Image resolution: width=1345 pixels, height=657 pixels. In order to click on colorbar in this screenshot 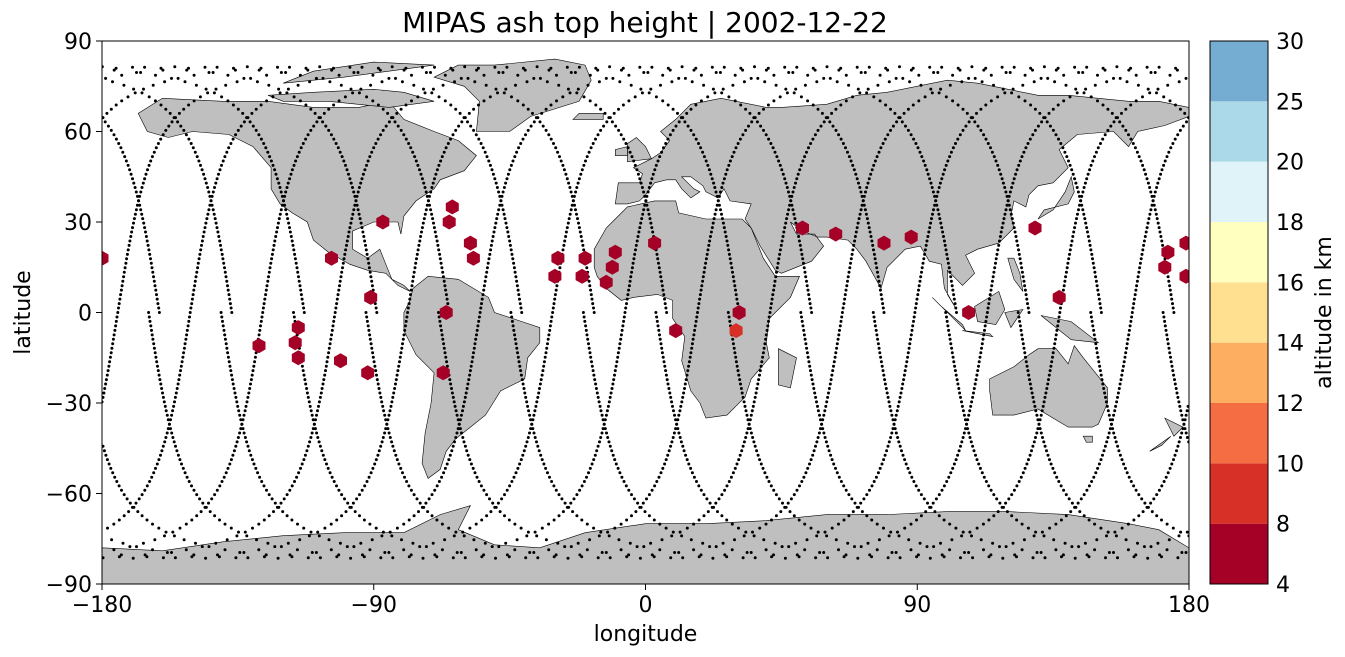, I will do `click(1239, 312)`.